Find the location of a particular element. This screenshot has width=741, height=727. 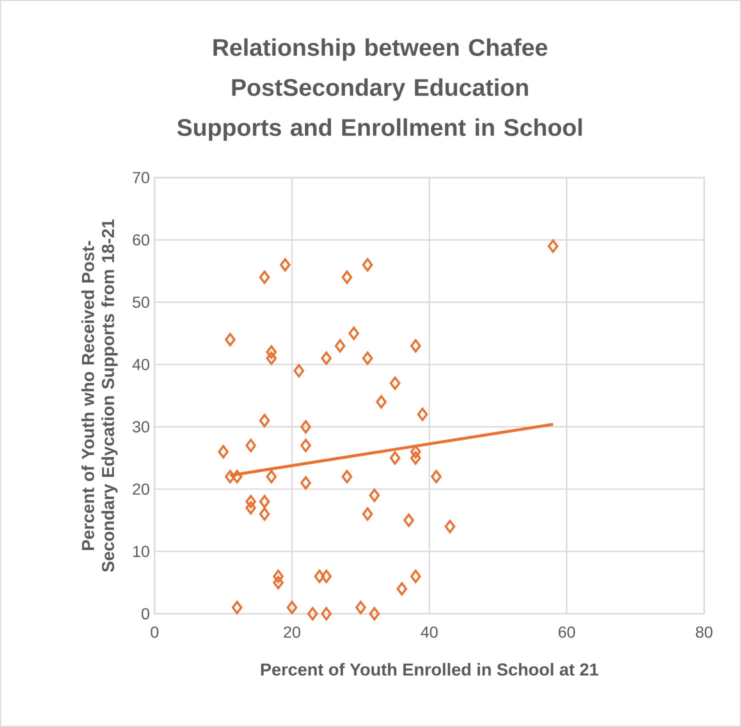

y-tick-label: 30 is located at coordinates (141, 426).